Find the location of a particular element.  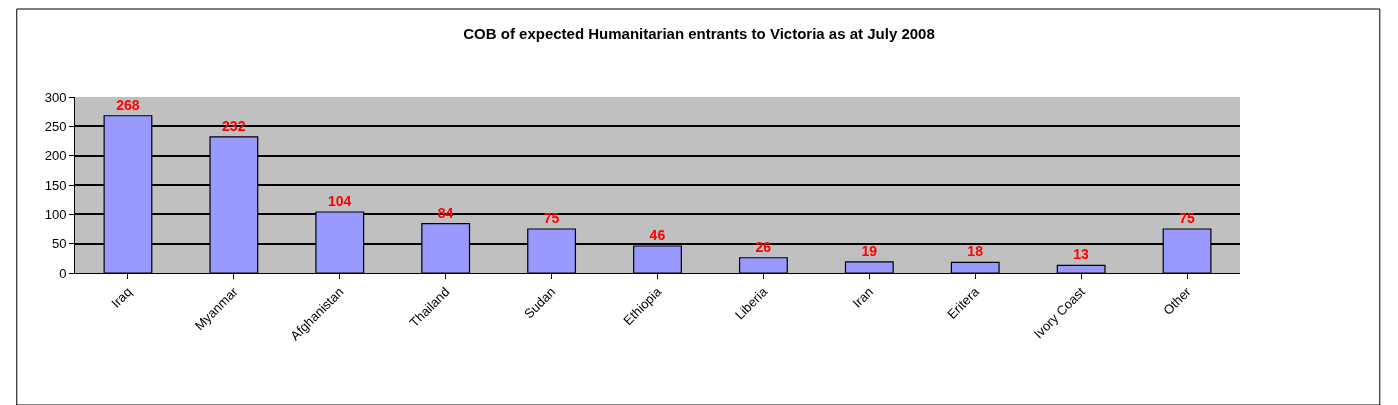

chart-title: COB of expected Humanitarian entrants to Victoria as at July 2008 is located at coordinates (699, 33).